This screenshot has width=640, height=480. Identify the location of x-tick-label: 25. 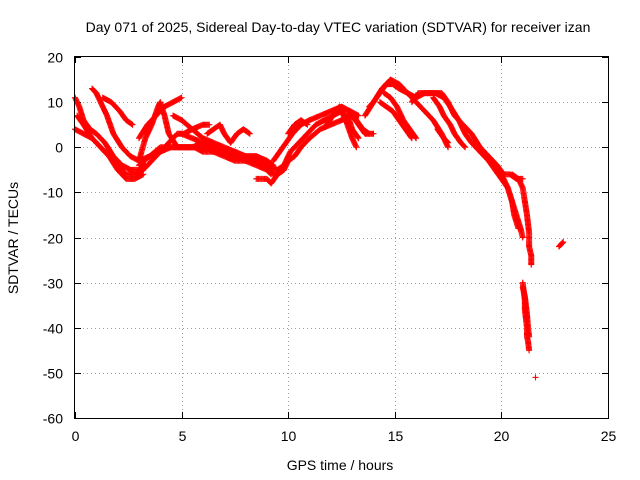
(609, 436).